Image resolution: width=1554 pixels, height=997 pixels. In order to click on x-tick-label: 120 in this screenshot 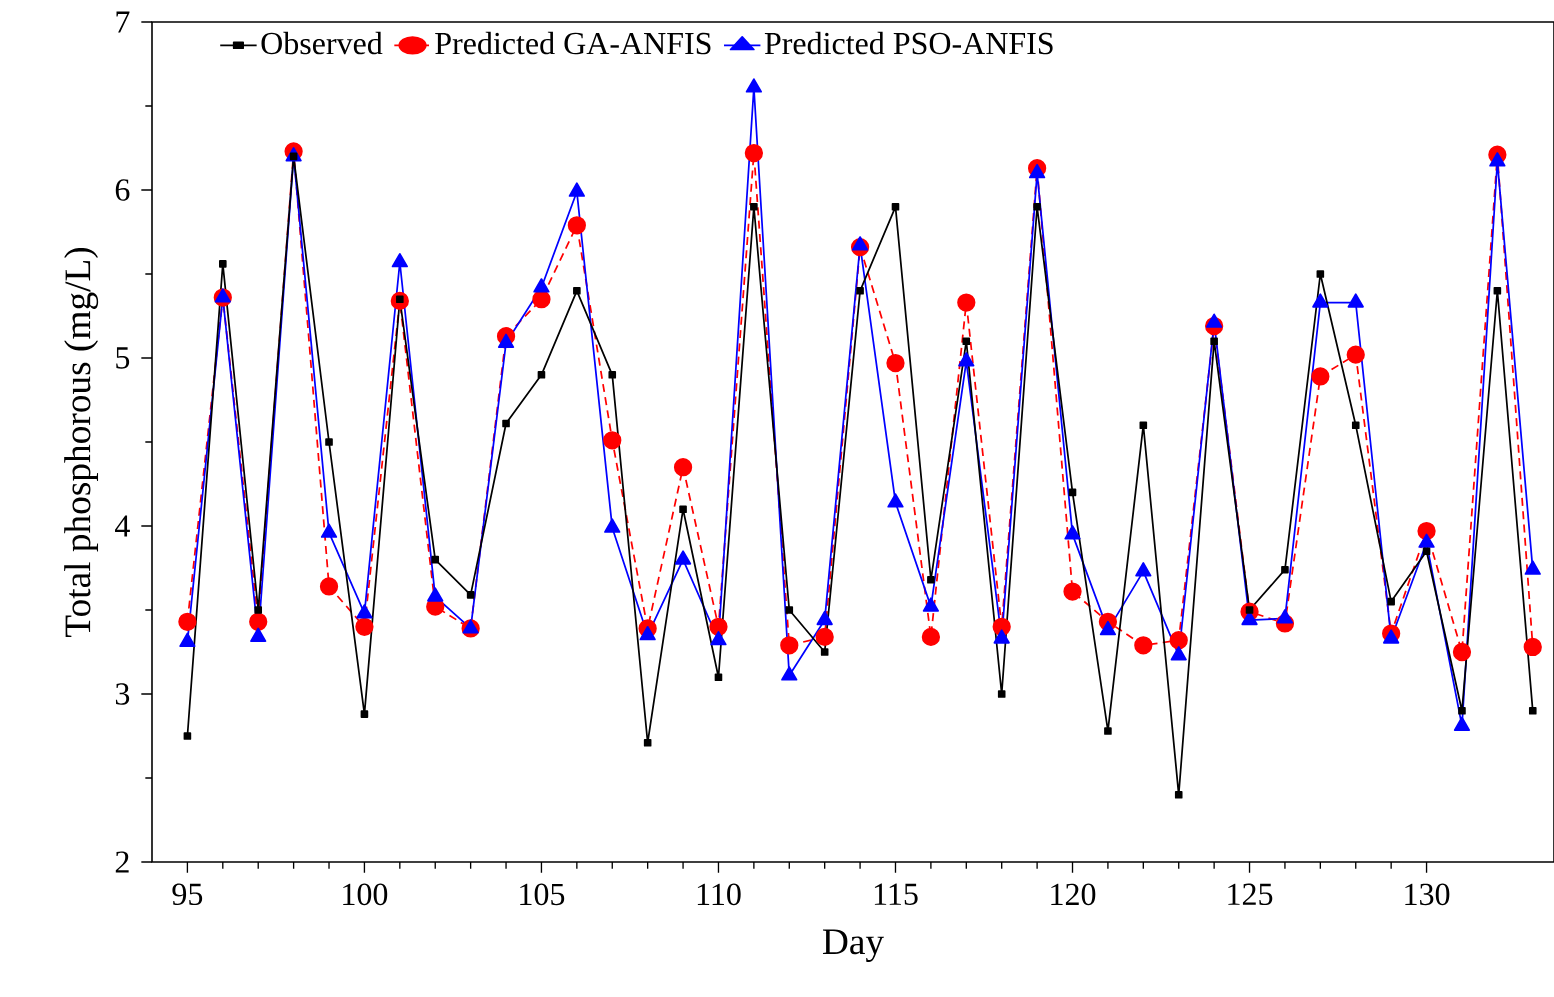, I will do `click(1073, 894)`.